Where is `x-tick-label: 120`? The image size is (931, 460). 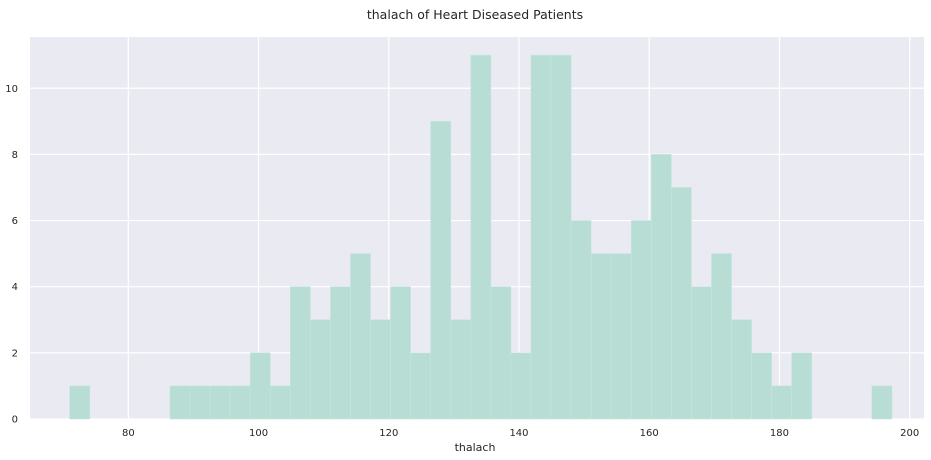 x-tick-label: 120 is located at coordinates (388, 433).